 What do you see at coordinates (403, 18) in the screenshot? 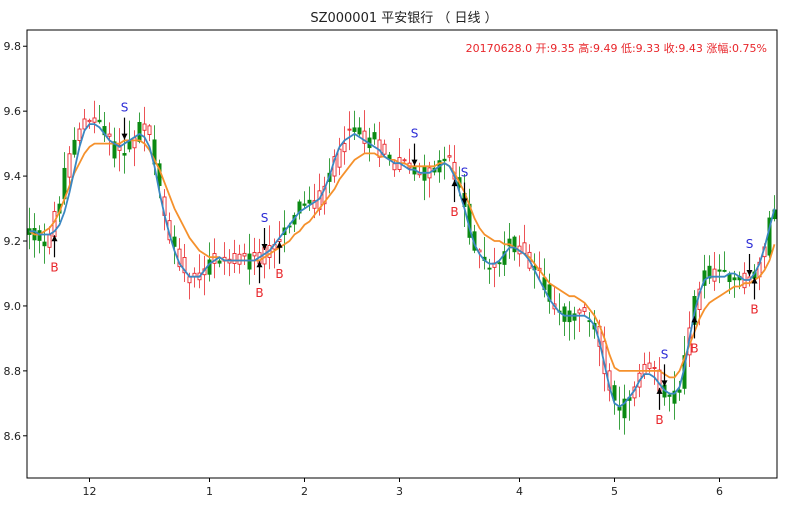
I see `chart-title: SZ000001 平安银行 （ 日线 ）` at bounding box center [403, 18].